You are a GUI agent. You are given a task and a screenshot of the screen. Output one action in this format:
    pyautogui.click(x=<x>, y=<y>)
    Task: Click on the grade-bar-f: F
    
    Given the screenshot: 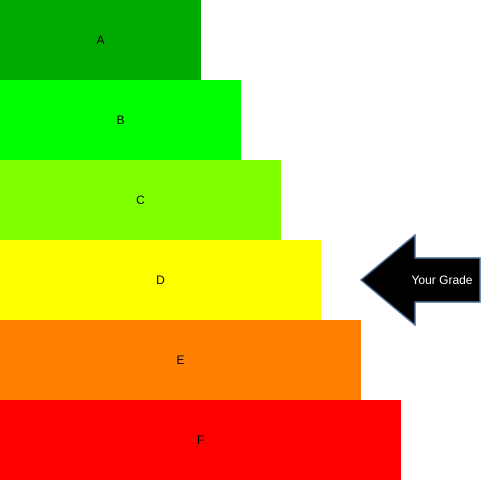 What is the action you would take?
    pyautogui.click(x=200, y=440)
    